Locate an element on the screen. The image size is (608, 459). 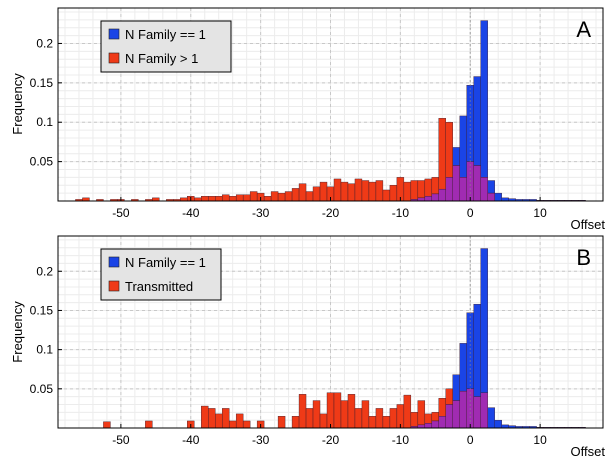
legend-label: N Family > 1 is located at coordinates (161, 58).